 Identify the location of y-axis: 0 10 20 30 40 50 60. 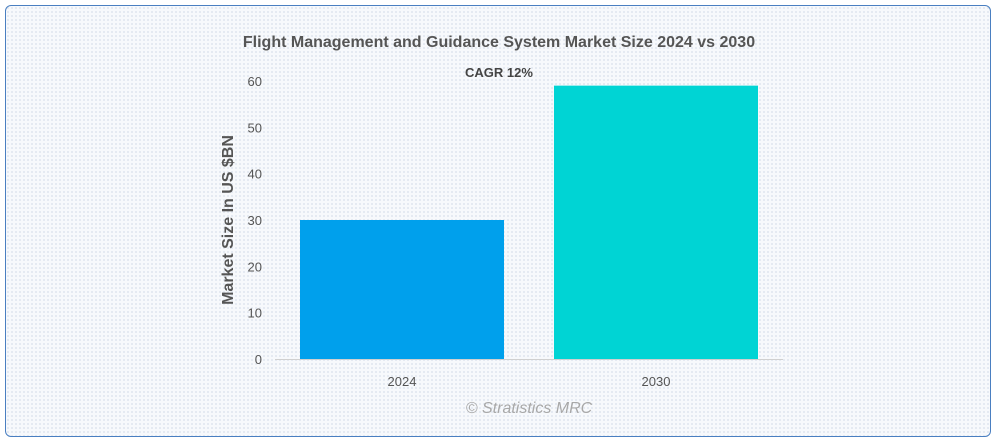
(255, 220).